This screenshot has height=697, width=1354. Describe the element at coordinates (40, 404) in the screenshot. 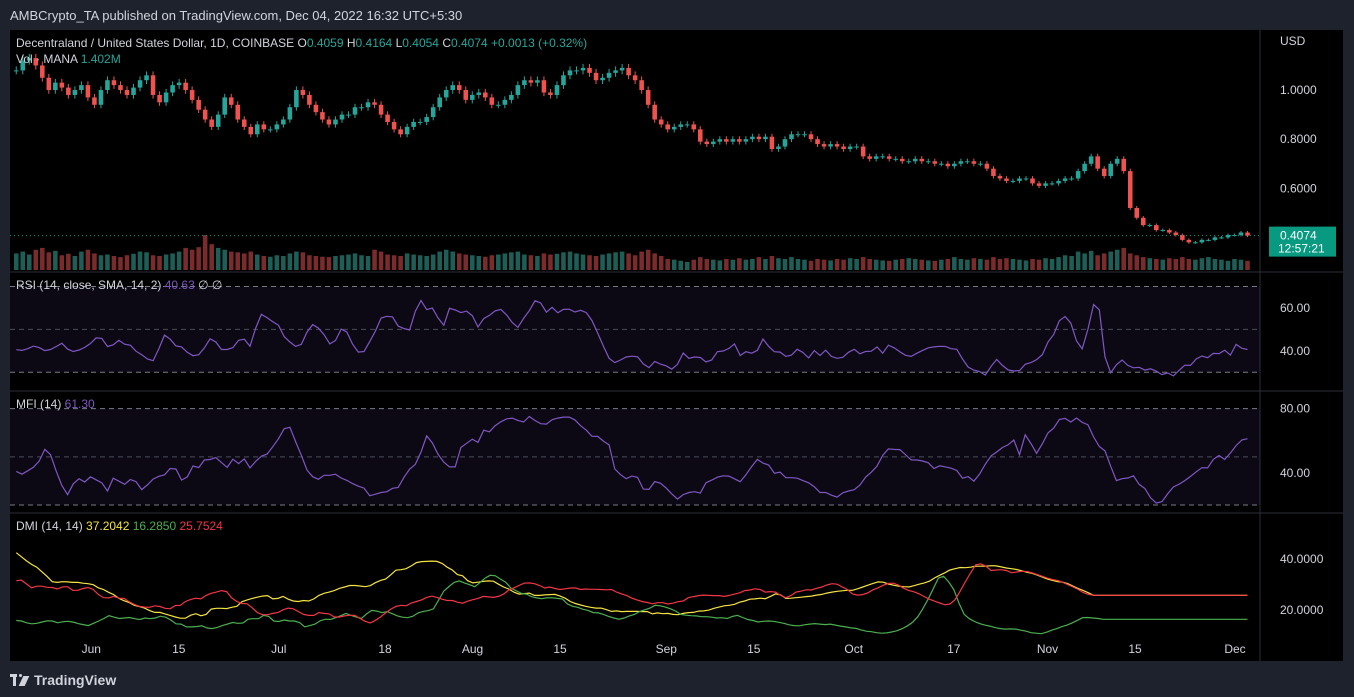

I see `mfi-legend-part: MFI (14)` at that location.